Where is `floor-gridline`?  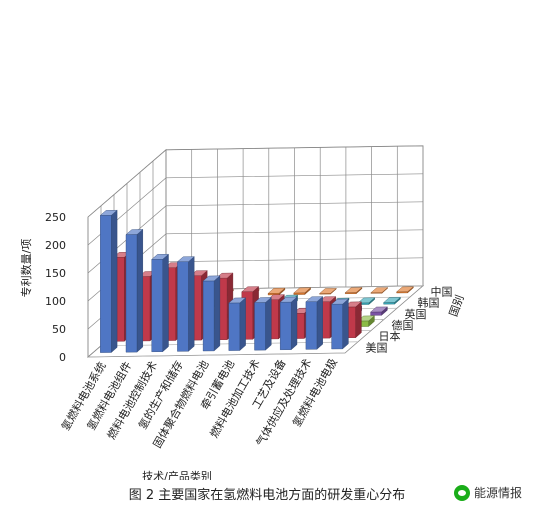 floor-gridline is located at coordinates (216, 355).